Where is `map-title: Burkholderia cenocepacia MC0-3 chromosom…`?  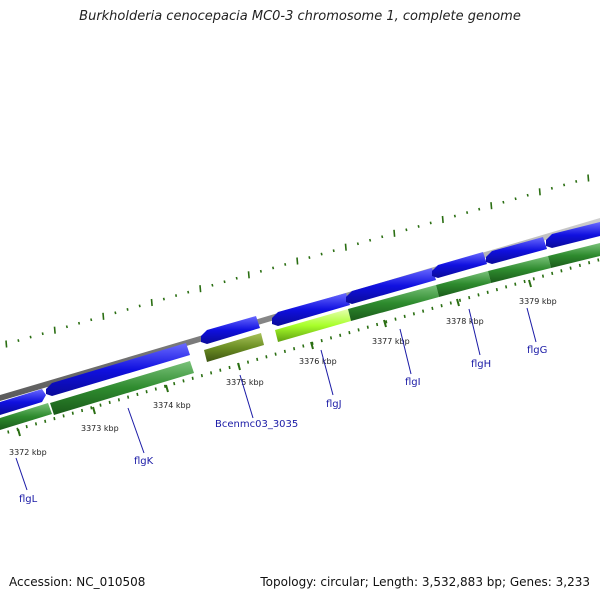
map-title: Burkholderia cenocepacia MC0-3 chromosom… is located at coordinates (300, 16).